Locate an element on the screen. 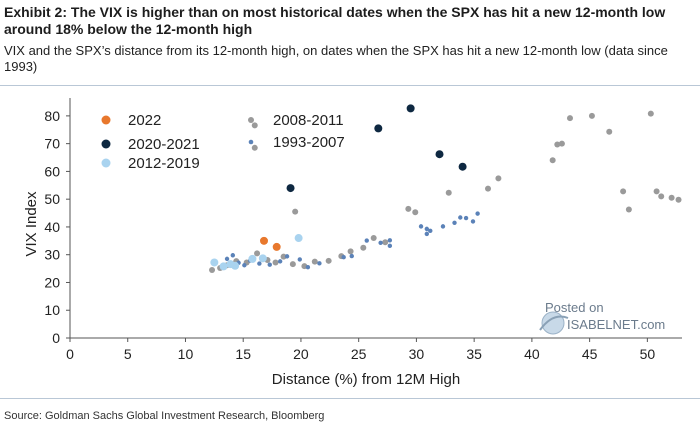 This screenshot has width=700, height=430. legend-marker-2012-2019 is located at coordinates (106, 163).